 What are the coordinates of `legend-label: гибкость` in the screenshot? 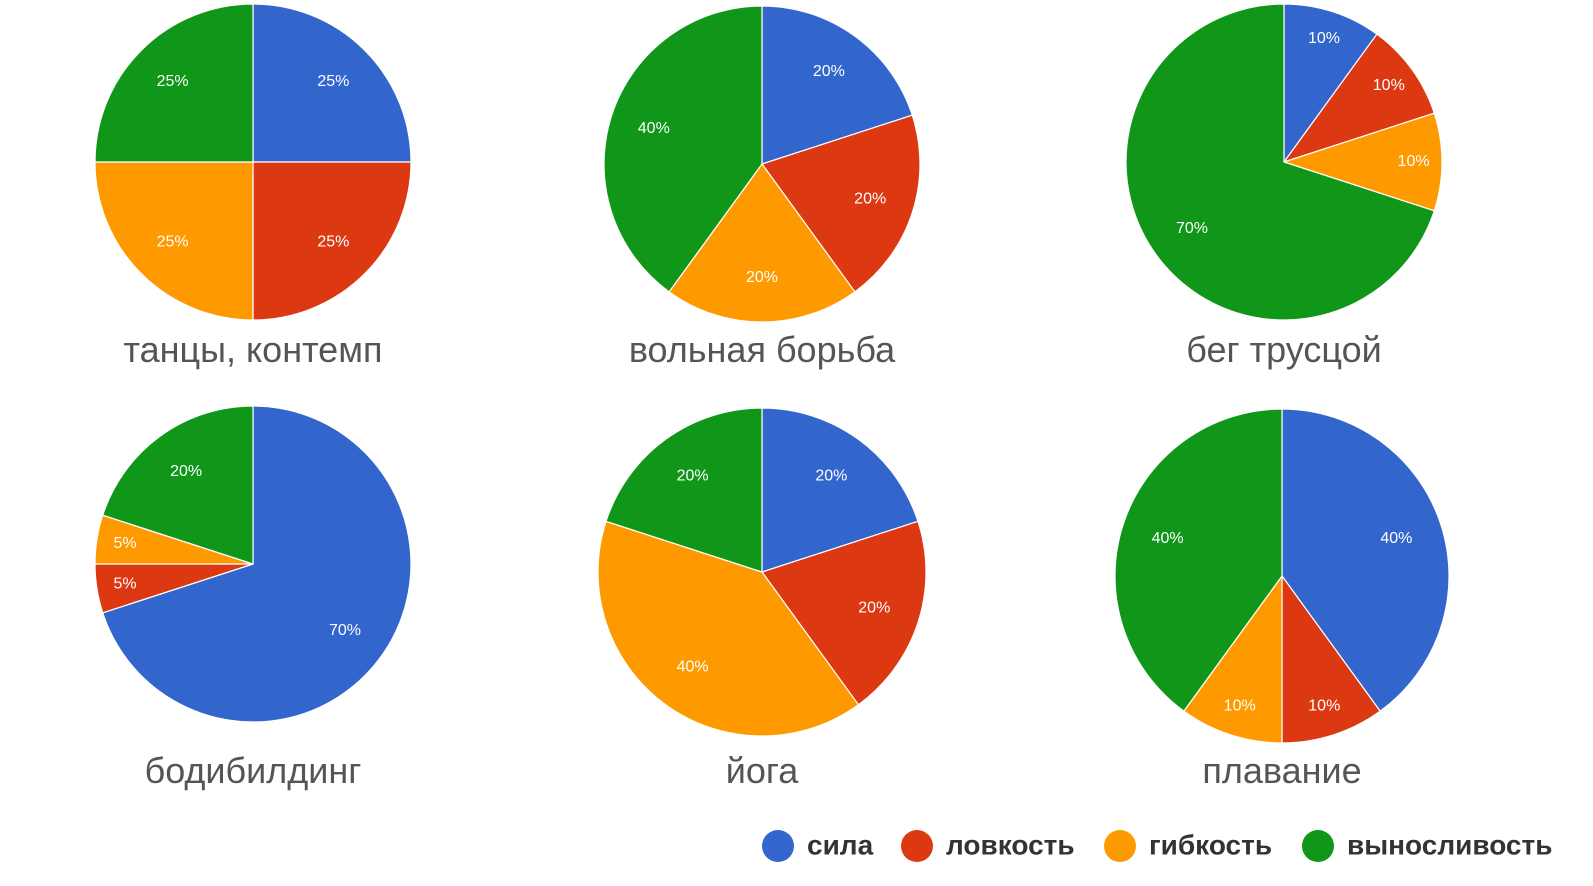 It's located at (1210, 844).